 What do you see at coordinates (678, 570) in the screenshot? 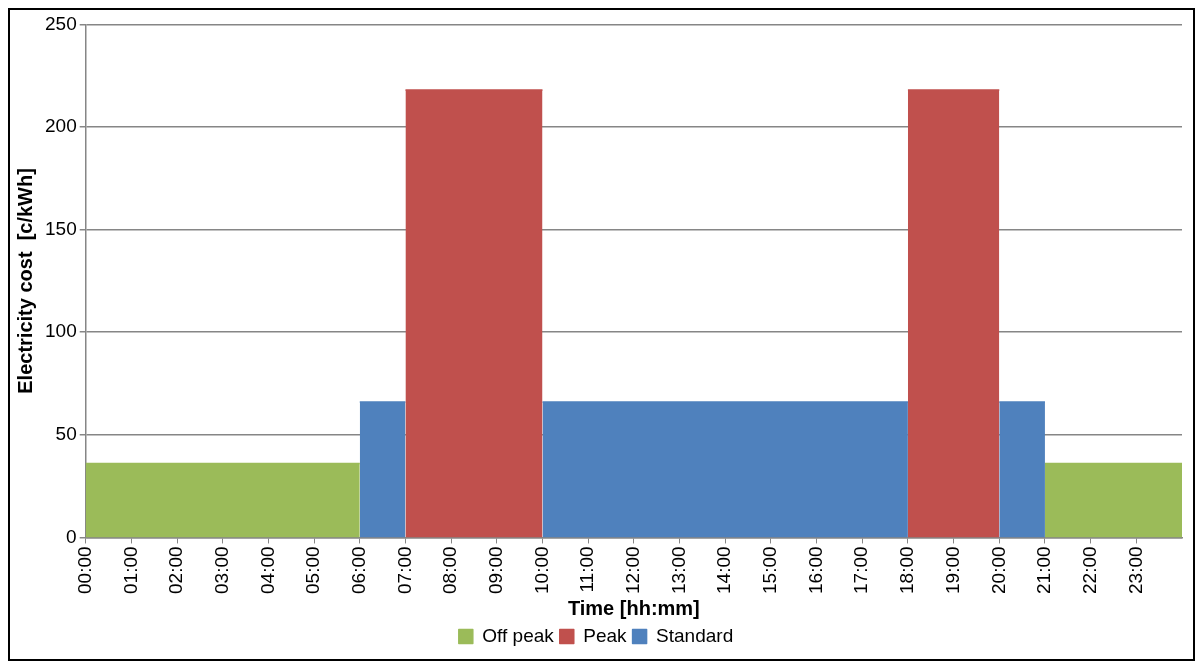
I see `x-tick-label: 13:00` at bounding box center [678, 570].